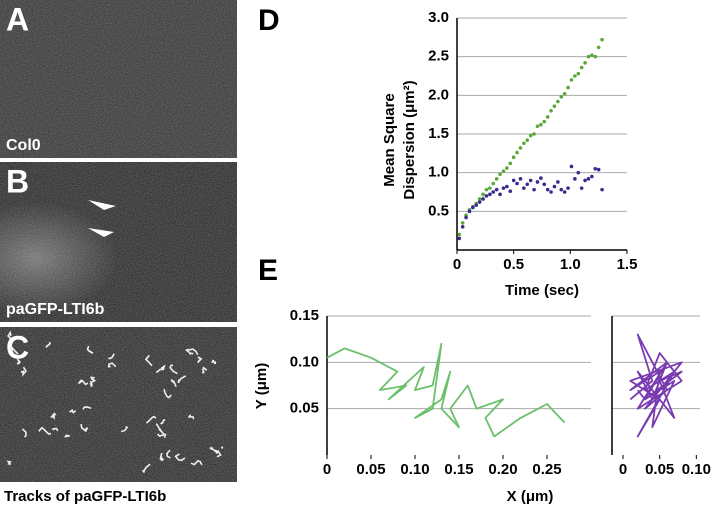 Image resolution: width=718 pixels, height=513 pixels. Describe the element at coordinates (502, 469) in the screenshot. I see `x-tick-label: 0.20` at that location.